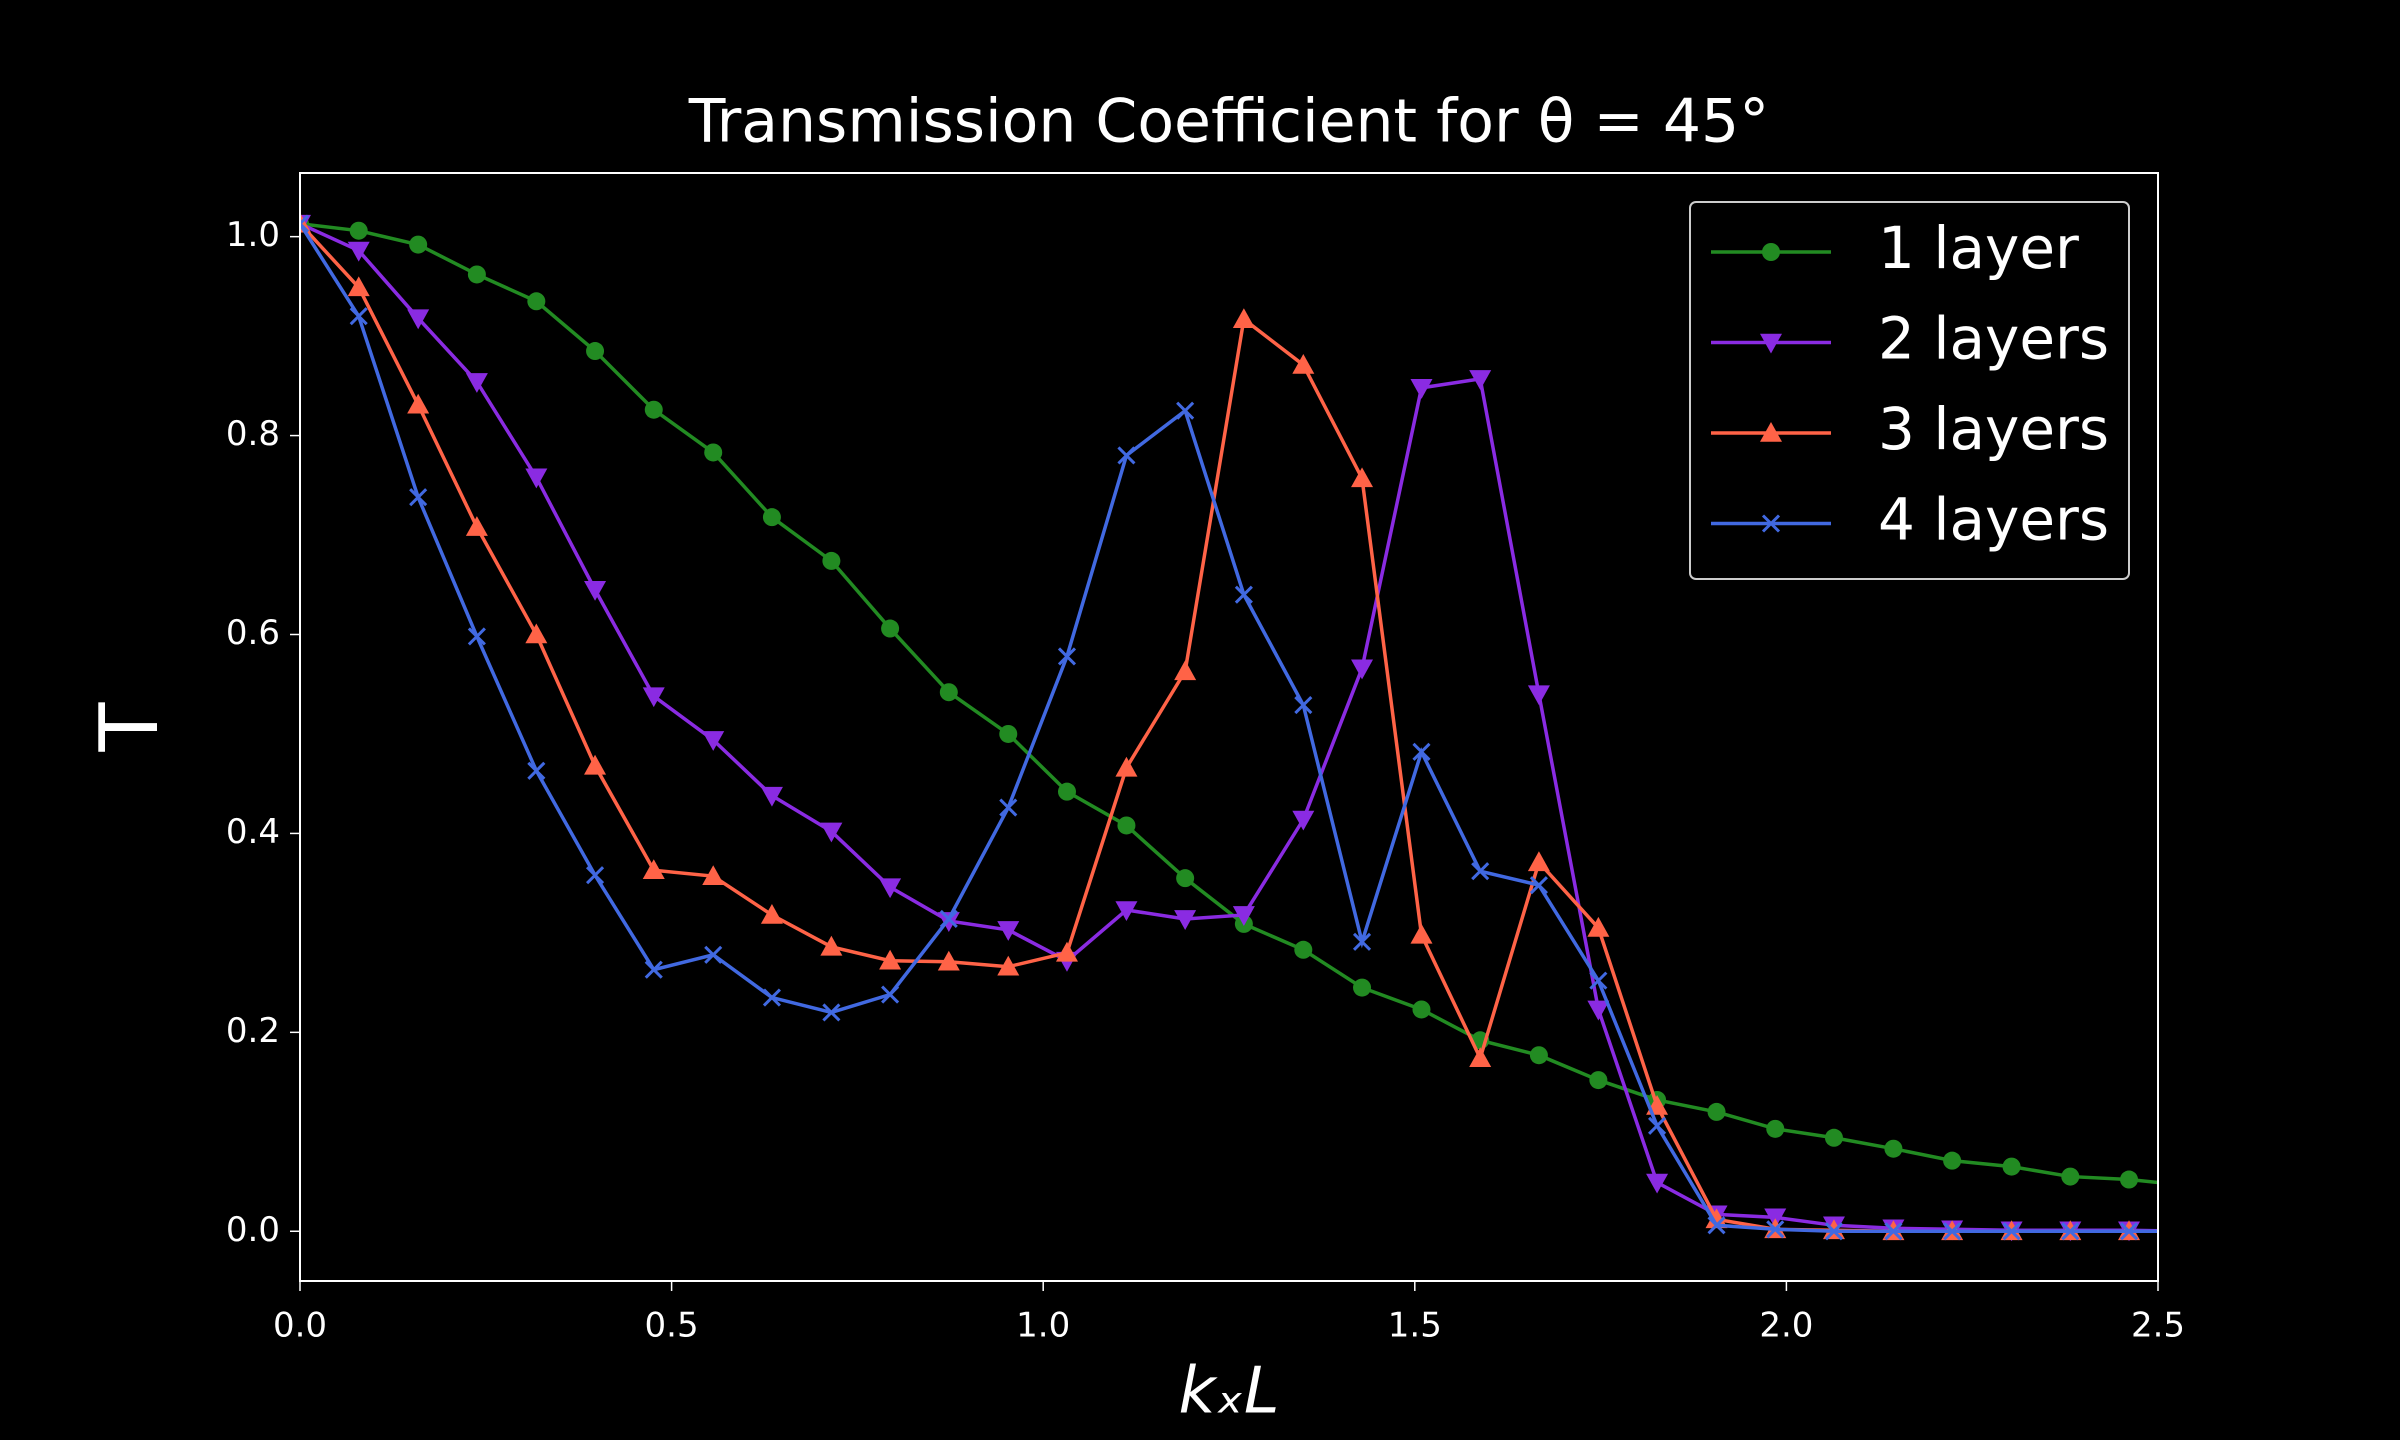 The height and width of the screenshot is (1440, 2400). What do you see at coordinates (253, 1031) in the screenshot?
I see `y-tick-label: 0.2` at bounding box center [253, 1031].